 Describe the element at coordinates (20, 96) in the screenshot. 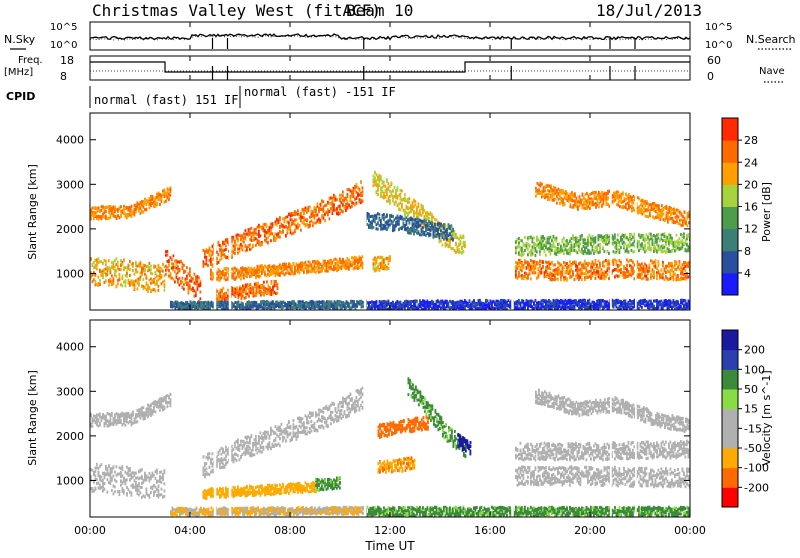

I see `cpid-label: CPID` at that location.